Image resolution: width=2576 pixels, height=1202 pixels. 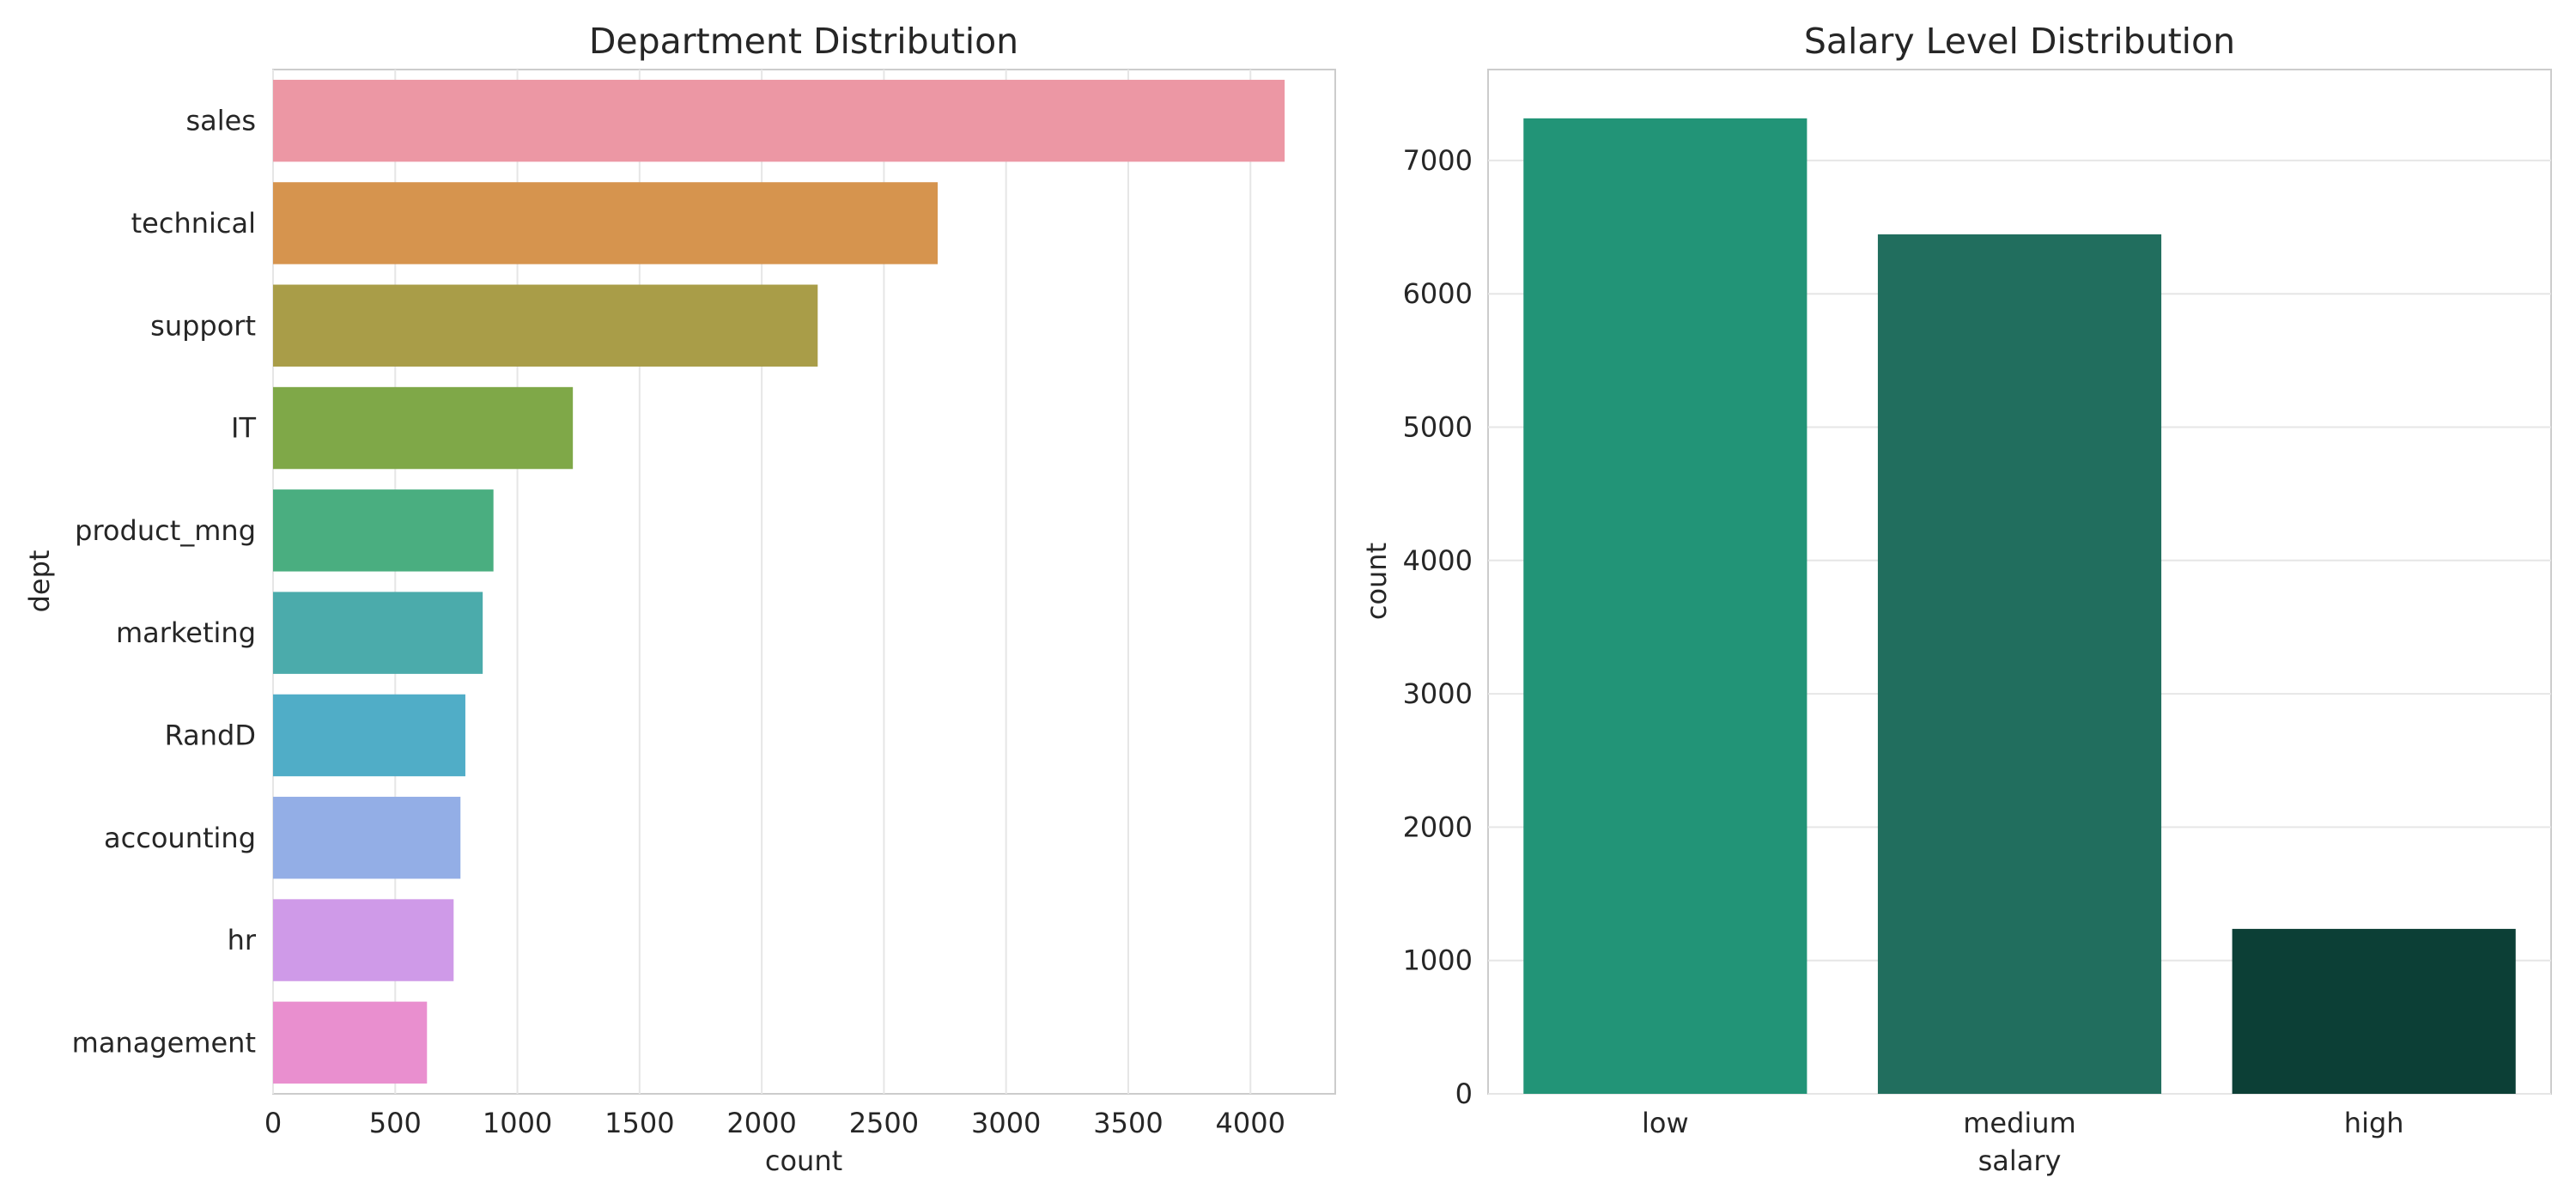 I want to click on dept-x-tick-4000: 4000, so click(x=1250, y=1123).